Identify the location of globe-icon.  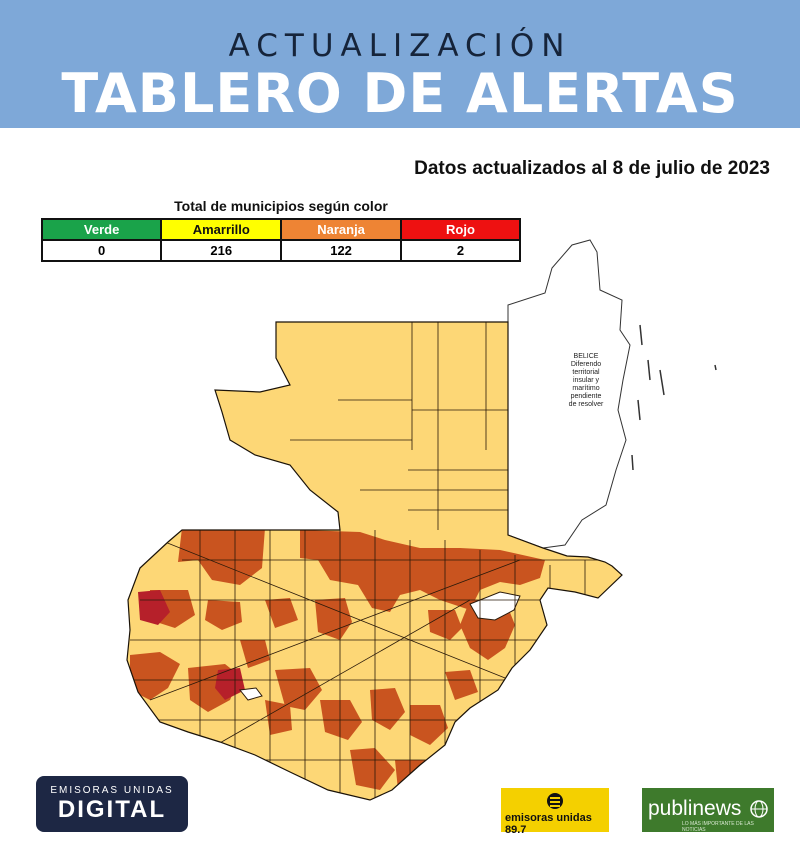
(759, 809).